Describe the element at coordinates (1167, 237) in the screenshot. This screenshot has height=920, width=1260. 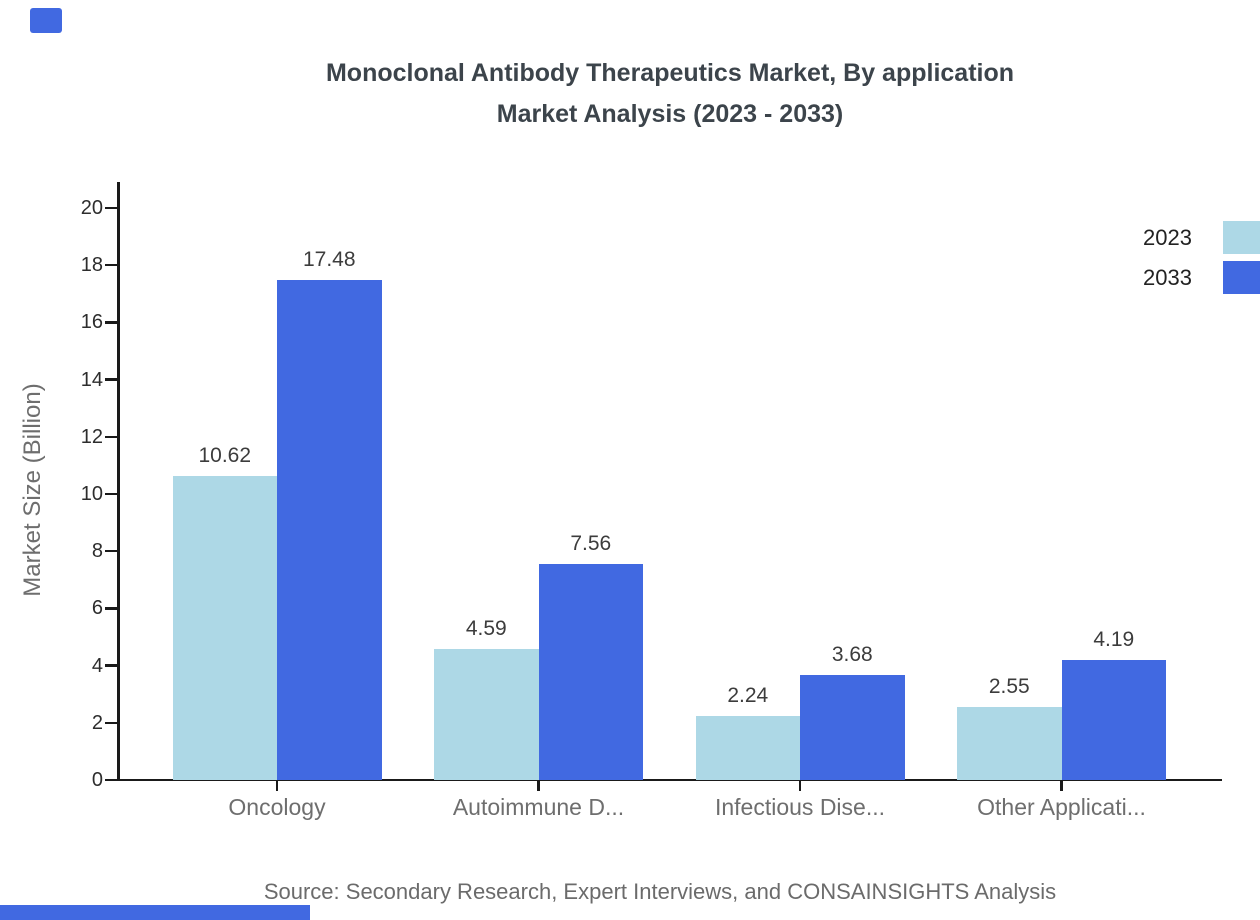
I see `legend-label-2023: 2023` at that location.